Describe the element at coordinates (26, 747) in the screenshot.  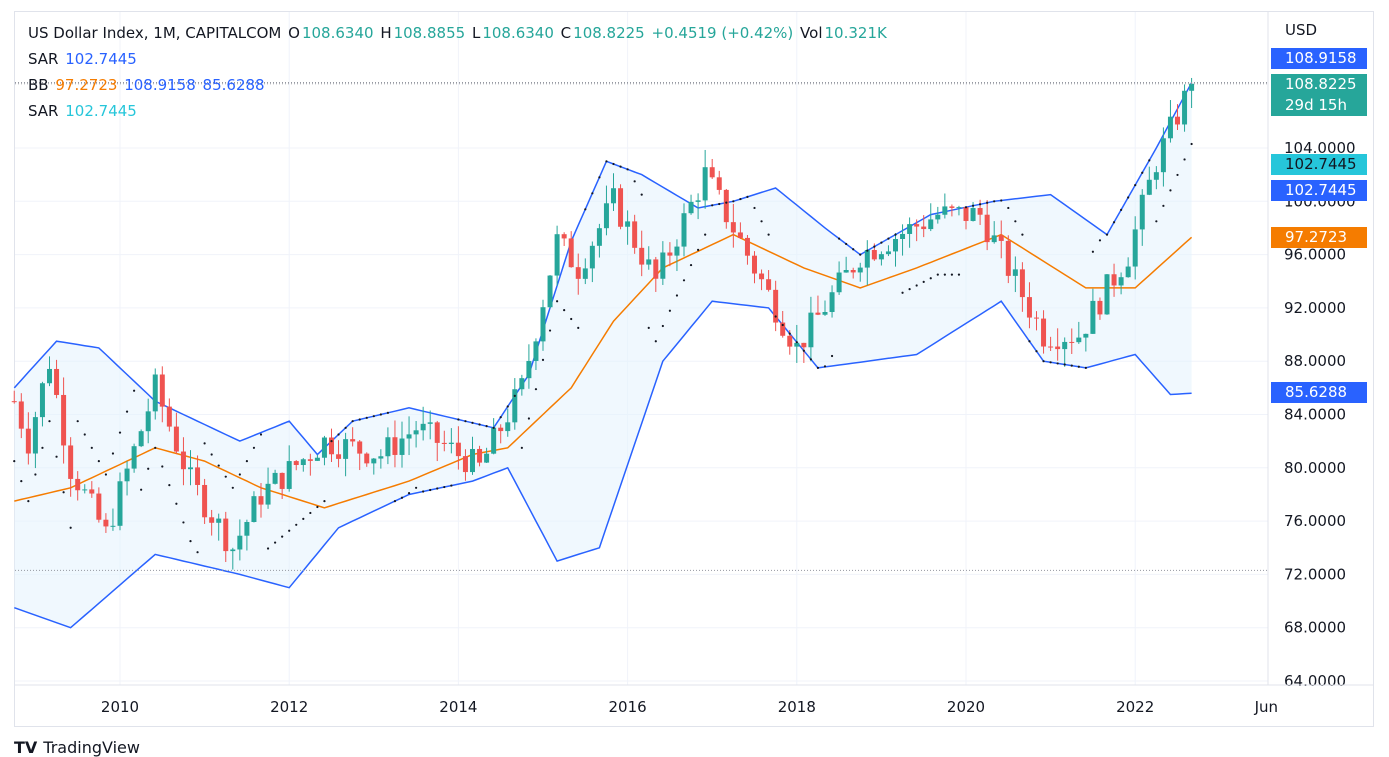
I see `tv-logo-icon: TV` at that location.